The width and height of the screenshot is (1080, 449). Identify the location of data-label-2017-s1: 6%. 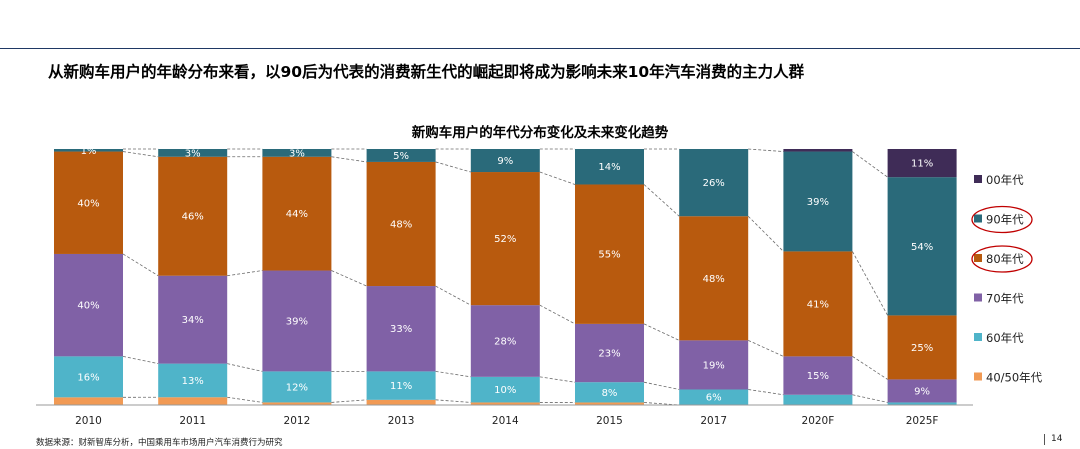
(714, 398).